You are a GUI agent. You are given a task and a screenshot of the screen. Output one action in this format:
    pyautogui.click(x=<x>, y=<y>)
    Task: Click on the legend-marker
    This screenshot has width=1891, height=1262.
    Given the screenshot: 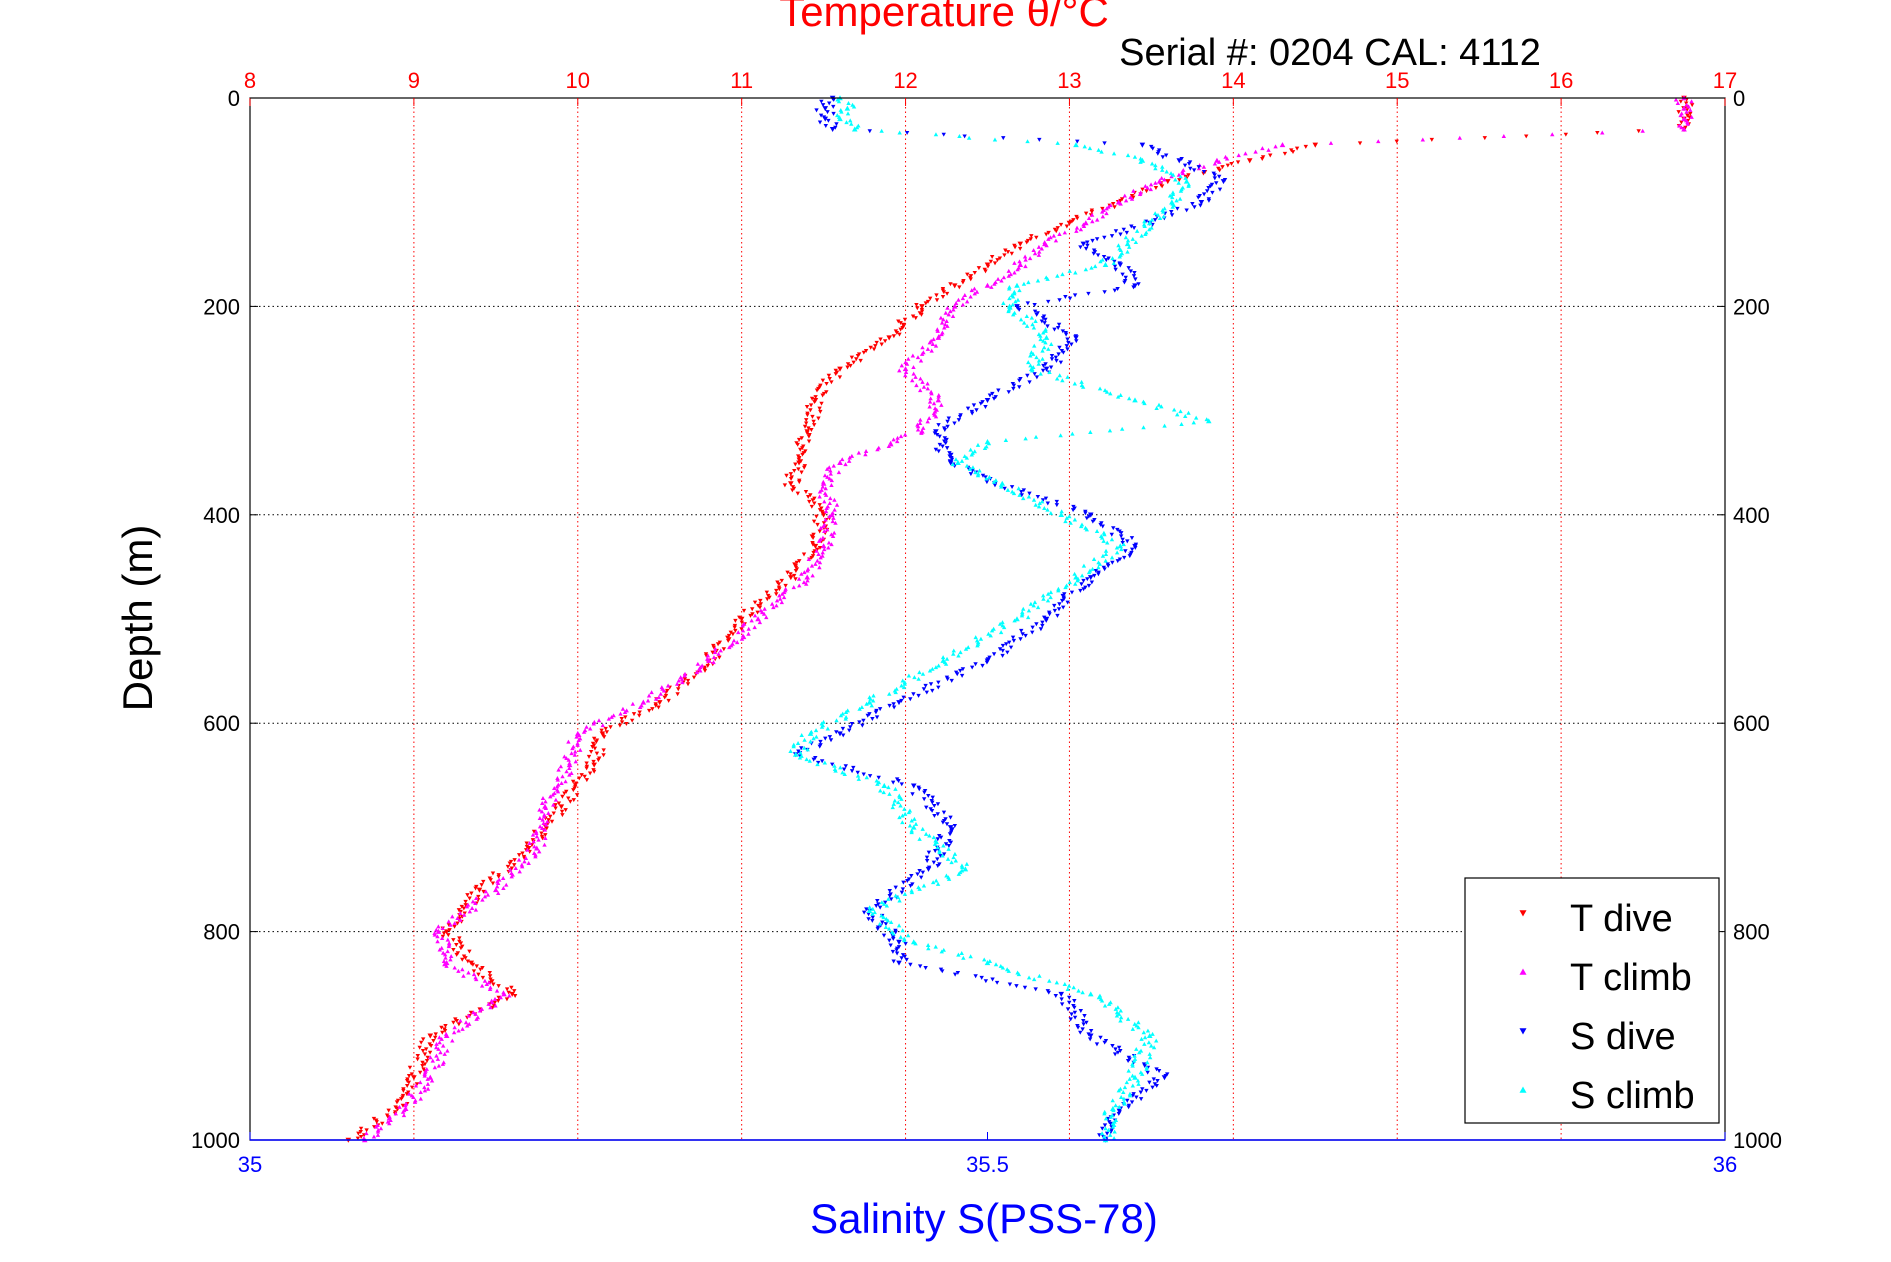 What is the action you would take?
    pyautogui.click(x=1523, y=971)
    